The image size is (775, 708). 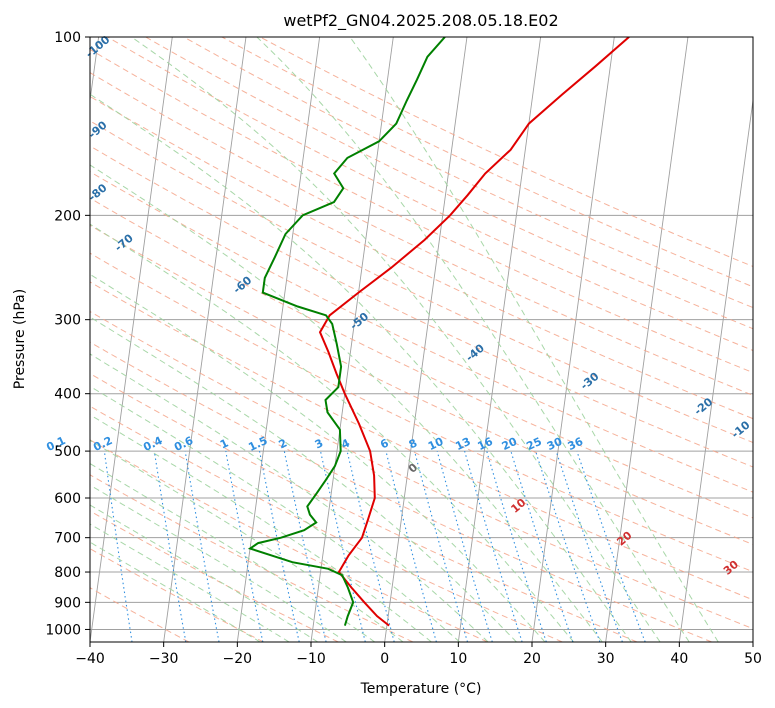 What do you see at coordinates (510, 444) in the screenshot?
I see `mixing-ratio-label: 20` at bounding box center [510, 444].